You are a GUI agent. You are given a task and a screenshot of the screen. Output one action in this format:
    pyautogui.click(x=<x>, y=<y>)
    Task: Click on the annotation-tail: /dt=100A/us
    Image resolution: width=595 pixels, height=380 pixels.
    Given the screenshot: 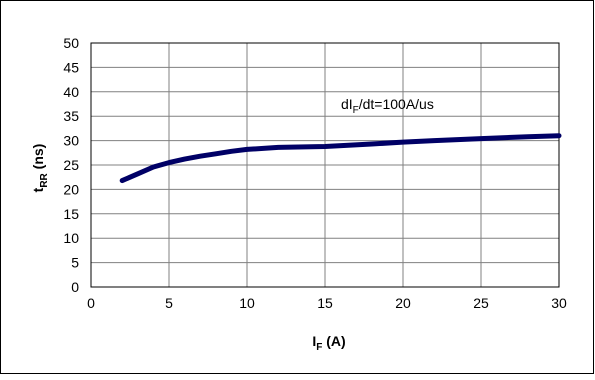 What is the action you would take?
    pyautogui.click(x=396, y=104)
    